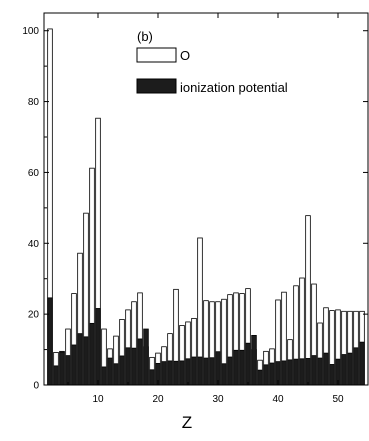 The image size is (369, 441). Describe the element at coordinates (260, 377) in the screenshot. I see `bar-ionization-potential-z37` at that location.